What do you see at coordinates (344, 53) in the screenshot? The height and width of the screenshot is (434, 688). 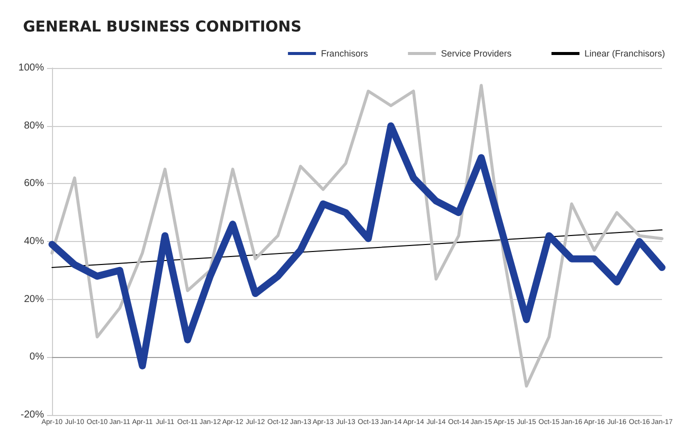 I see `legend-label: Franchisors` at bounding box center [344, 53].